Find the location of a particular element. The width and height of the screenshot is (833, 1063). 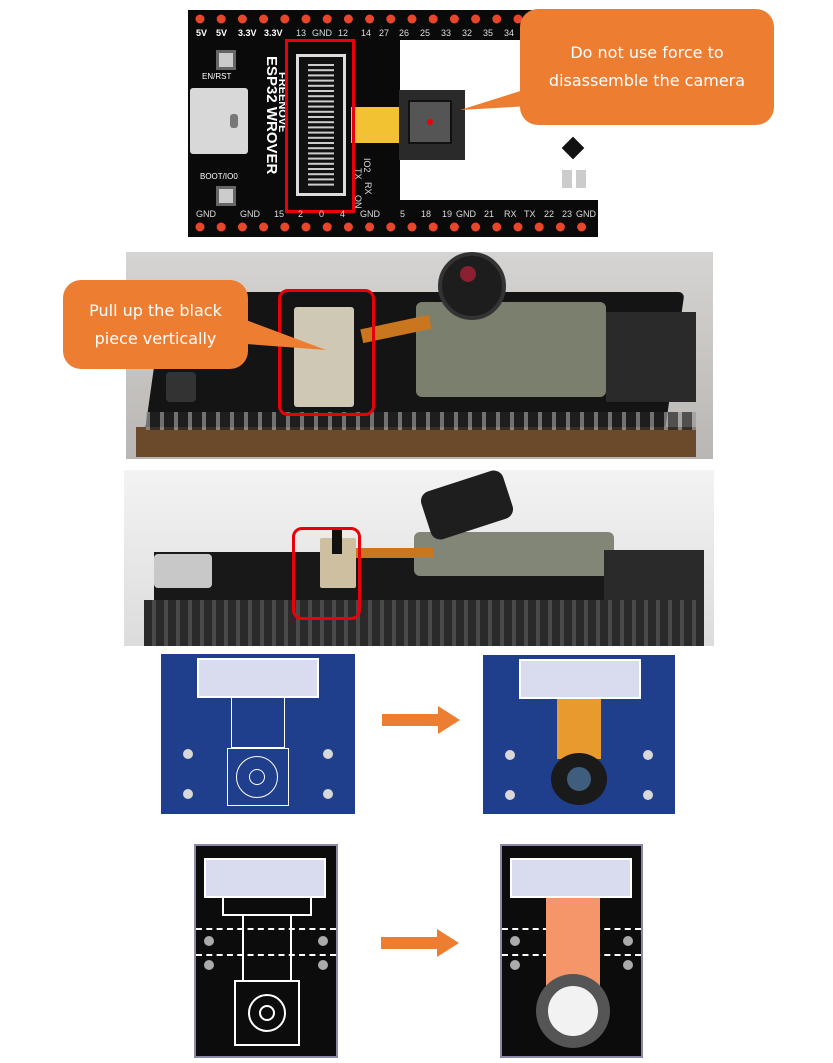

flex-cable is located at coordinates (394, 553).